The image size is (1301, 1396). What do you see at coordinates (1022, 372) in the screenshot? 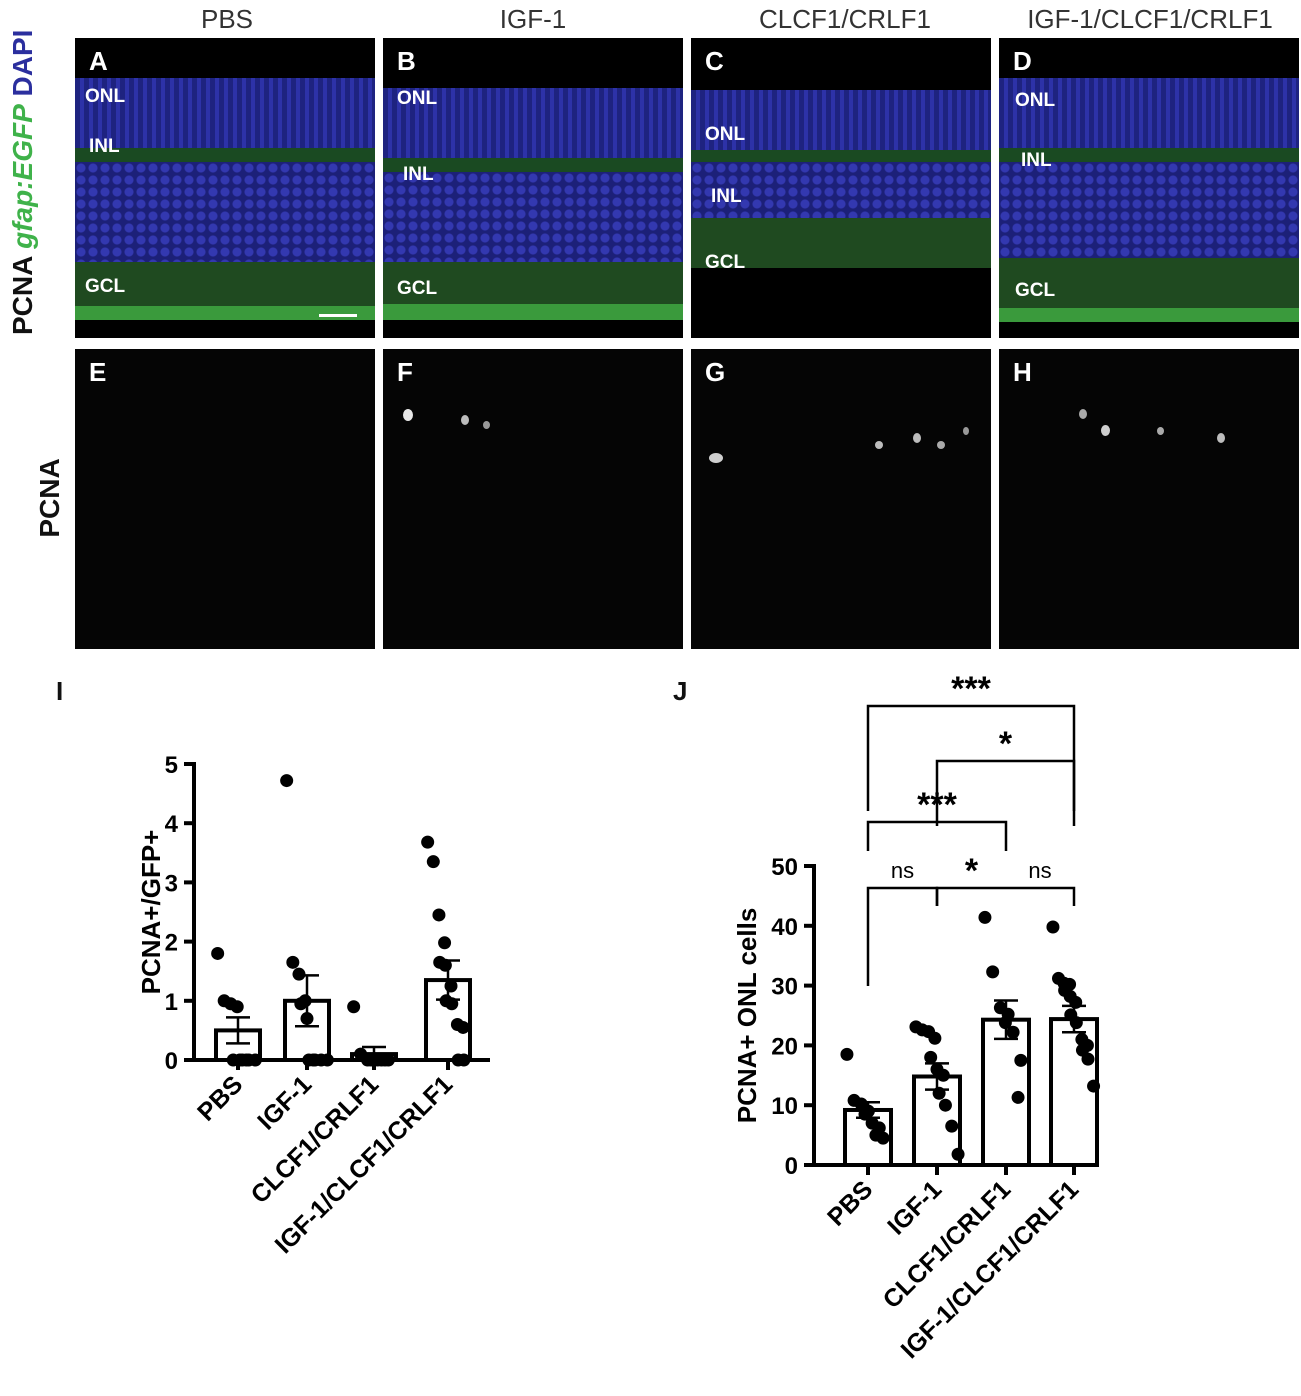
I see `panel-letter-h: H` at bounding box center [1022, 372].